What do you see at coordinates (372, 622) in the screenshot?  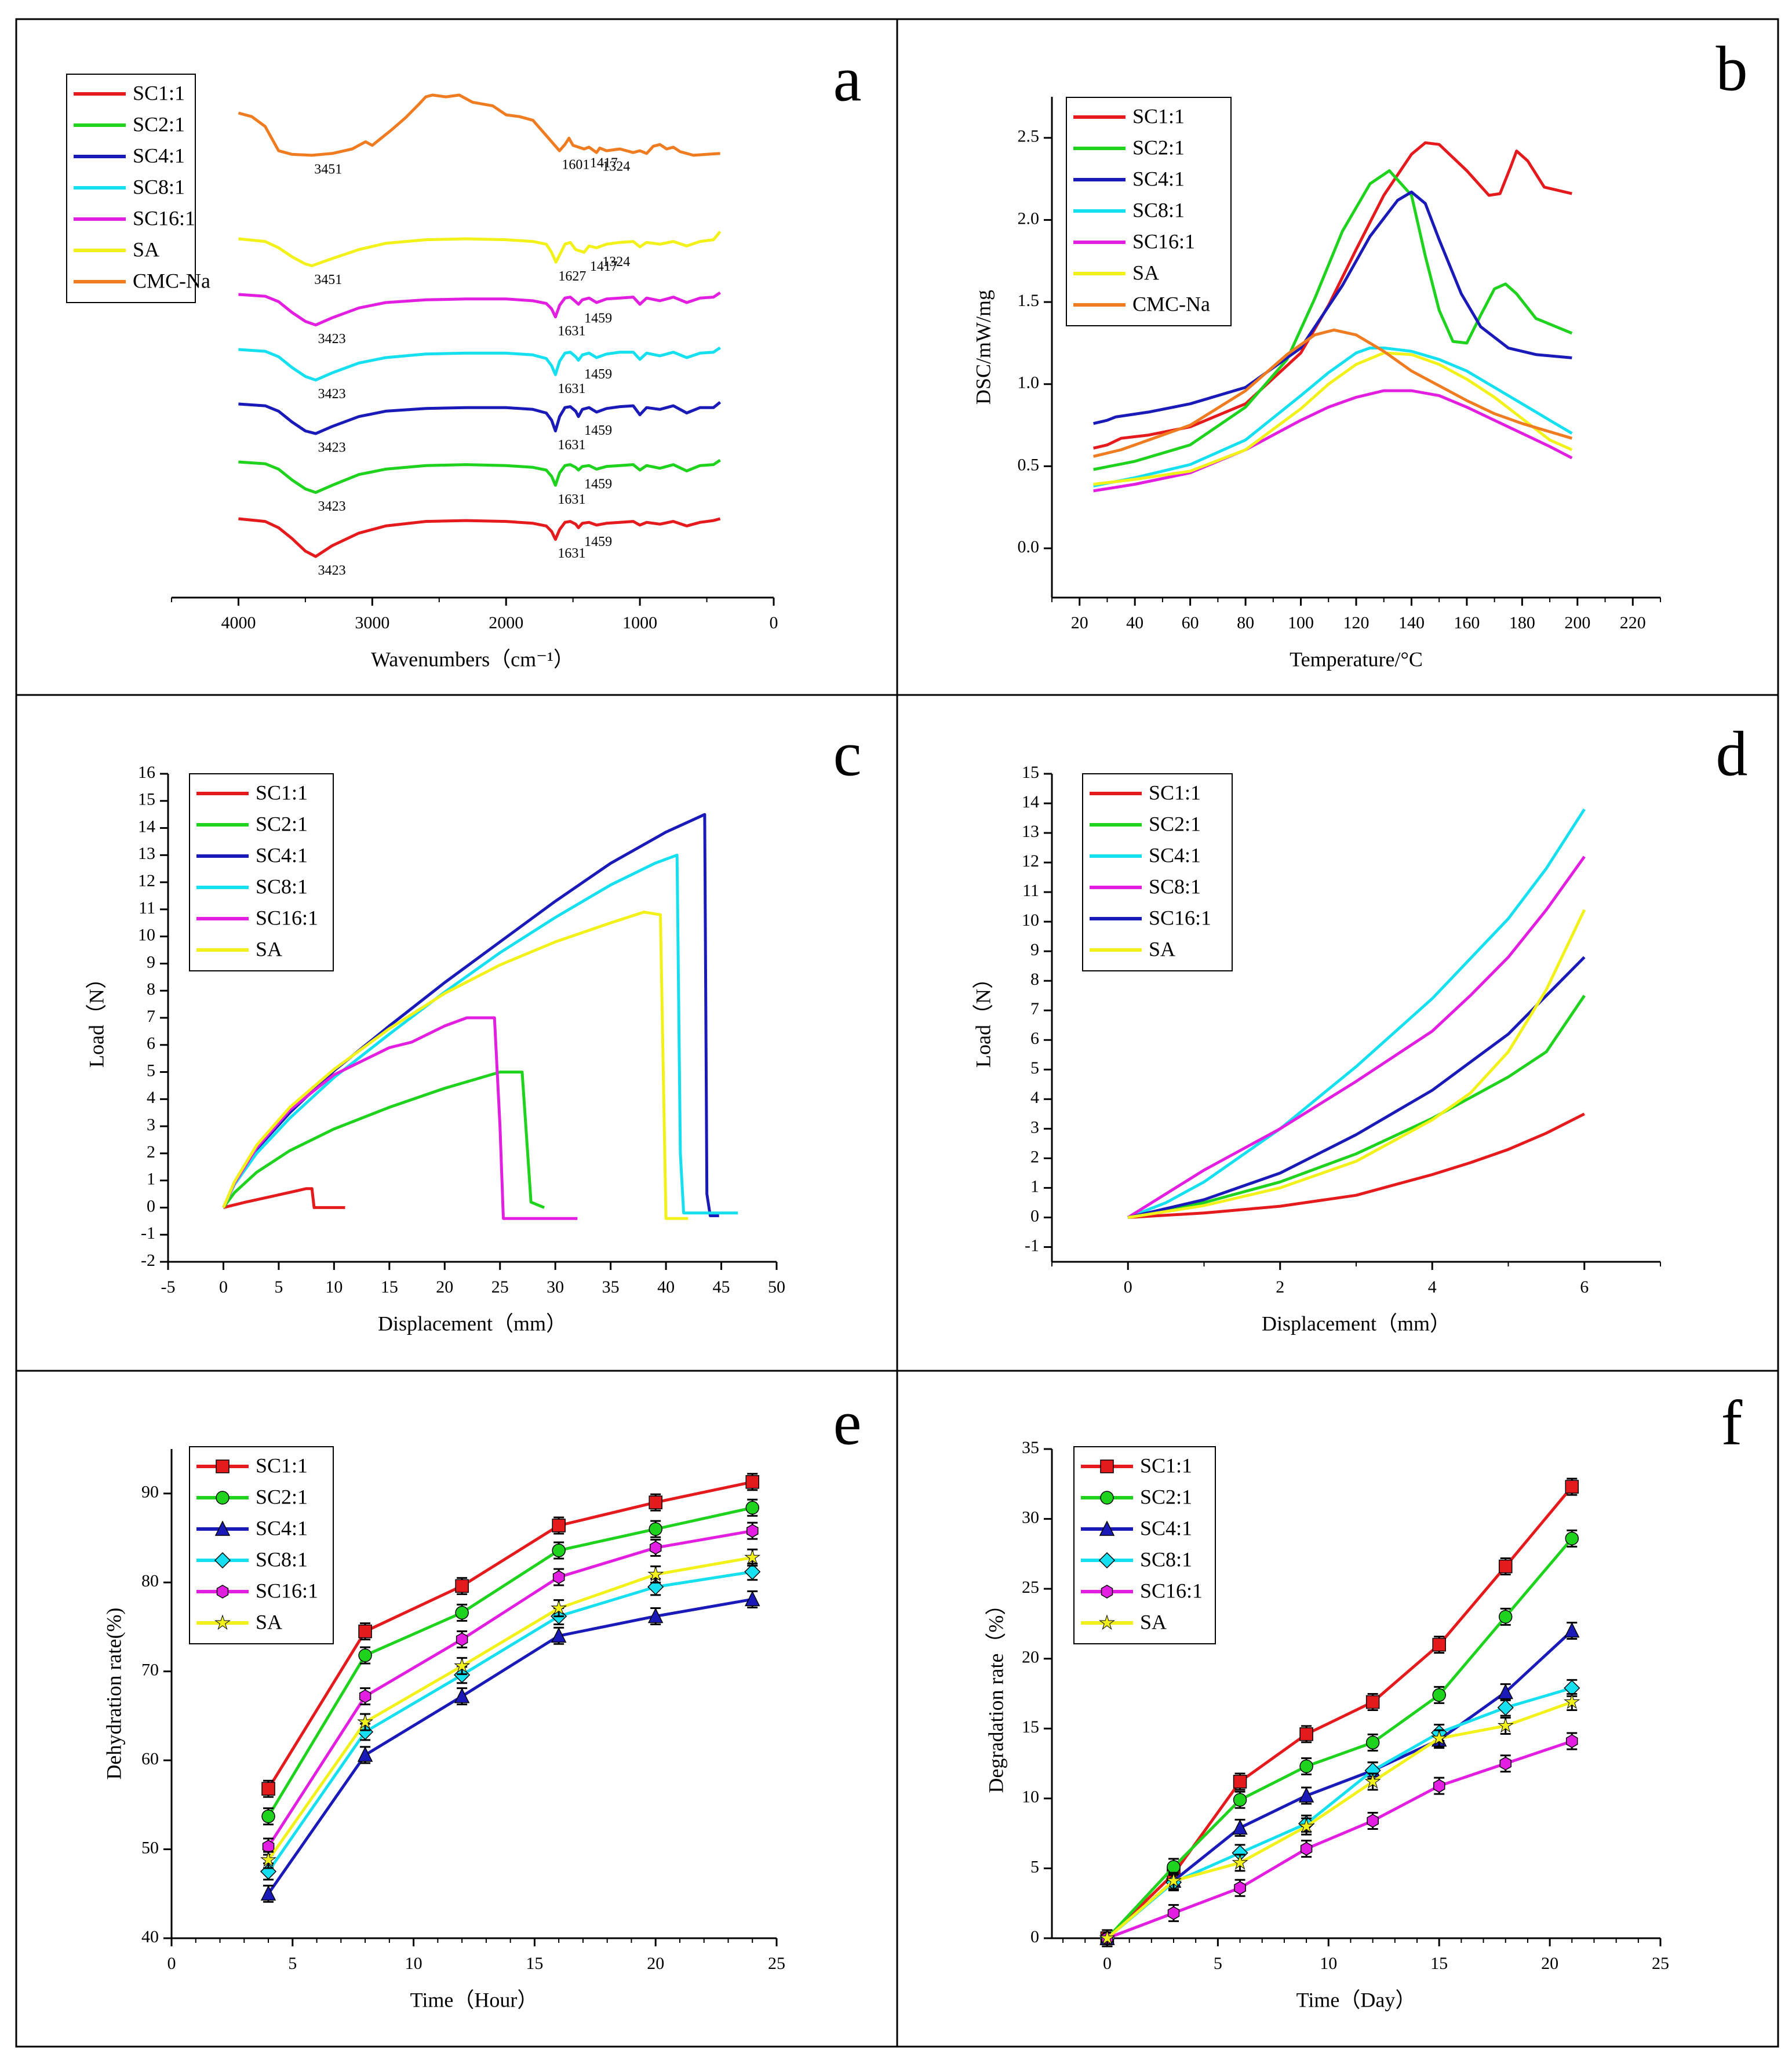 I see `x-tick-label: 3000` at bounding box center [372, 622].